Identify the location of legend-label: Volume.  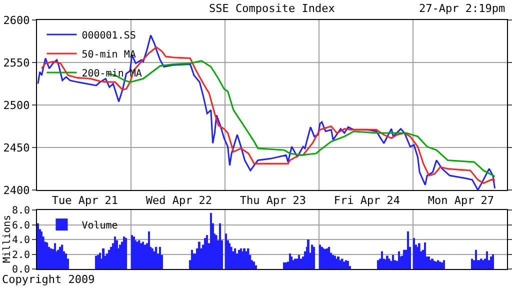
(100, 226).